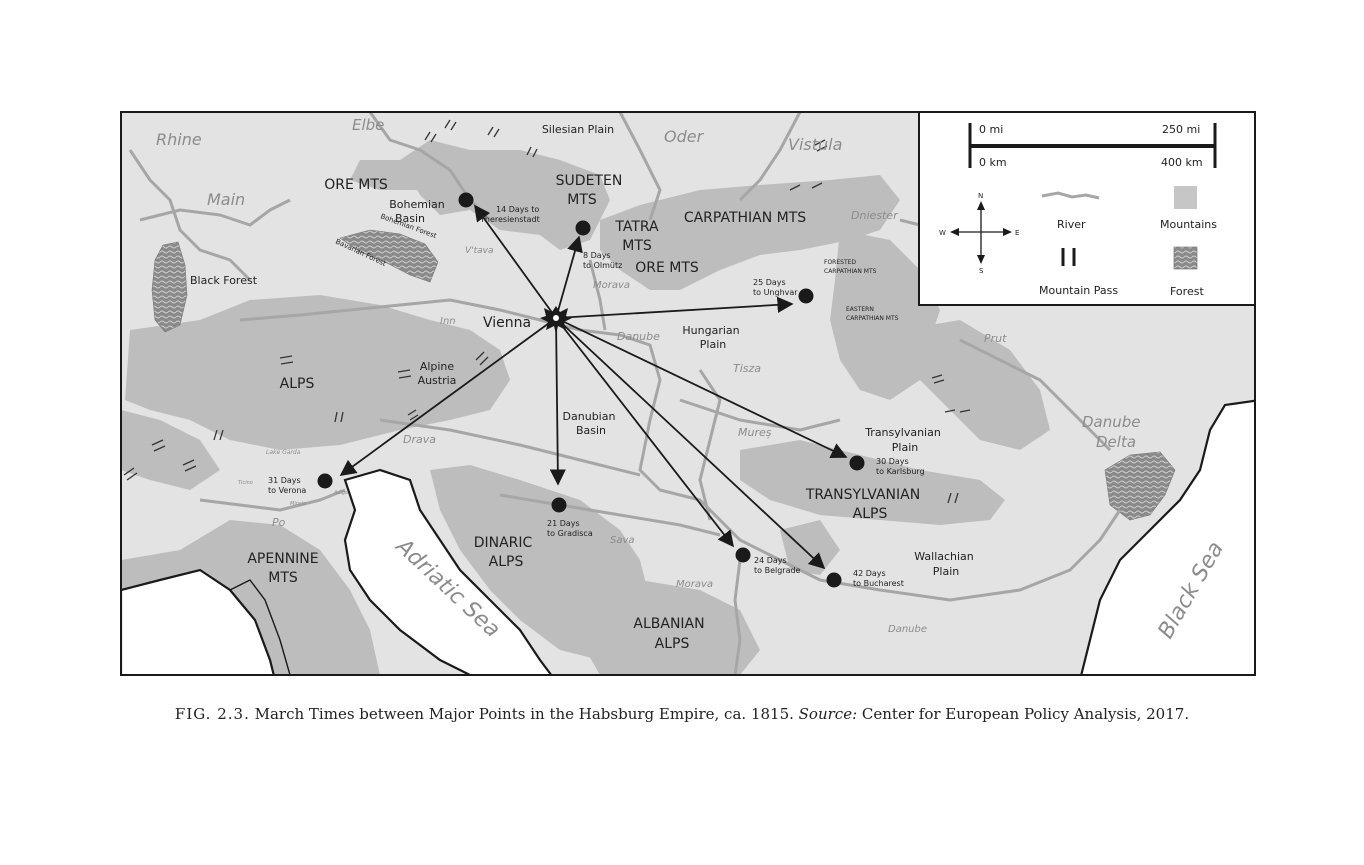  I want to click on legend-river-label: River, so click(1071, 224).